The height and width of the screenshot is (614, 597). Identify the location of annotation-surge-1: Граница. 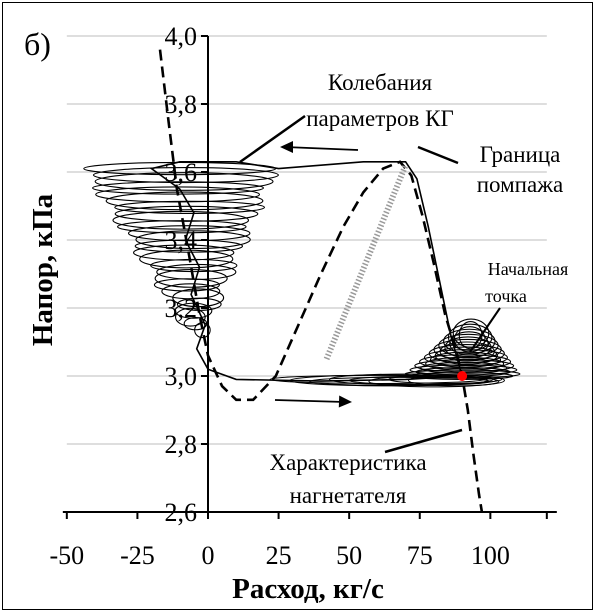
(520, 154).